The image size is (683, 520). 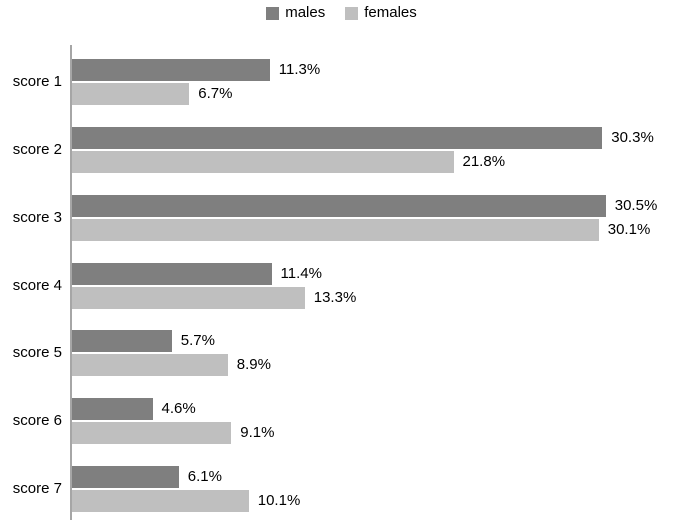 What do you see at coordinates (390, 12) in the screenshot?
I see `legend-label-females: females` at bounding box center [390, 12].